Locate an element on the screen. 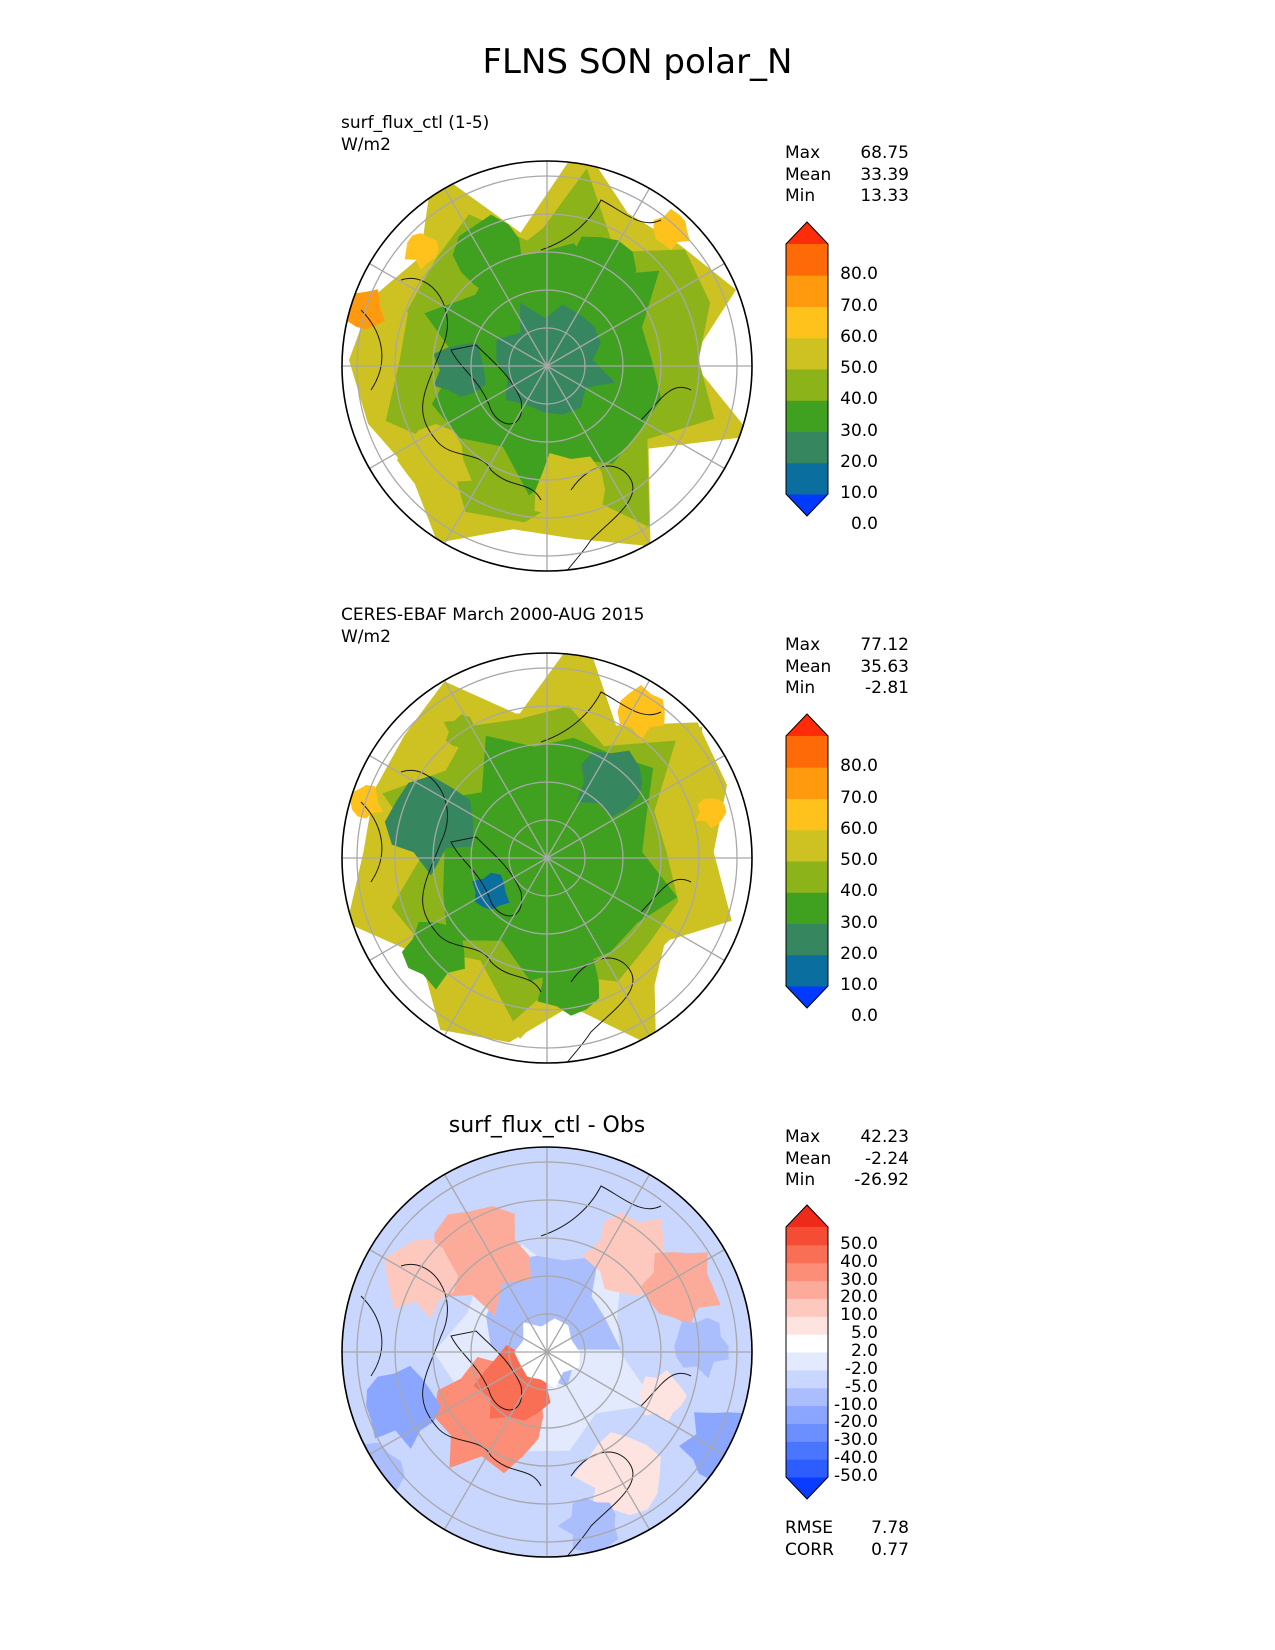  stat-value: -2.81 is located at coordinates (887, 688).